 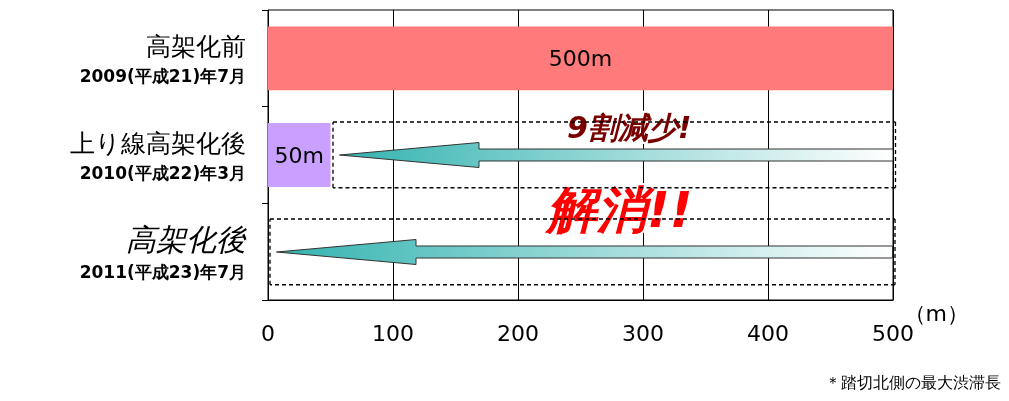 What do you see at coordinates (580, 58) in the screenshot?
I see `data-label: 500m` at bounding box center [580, 58].